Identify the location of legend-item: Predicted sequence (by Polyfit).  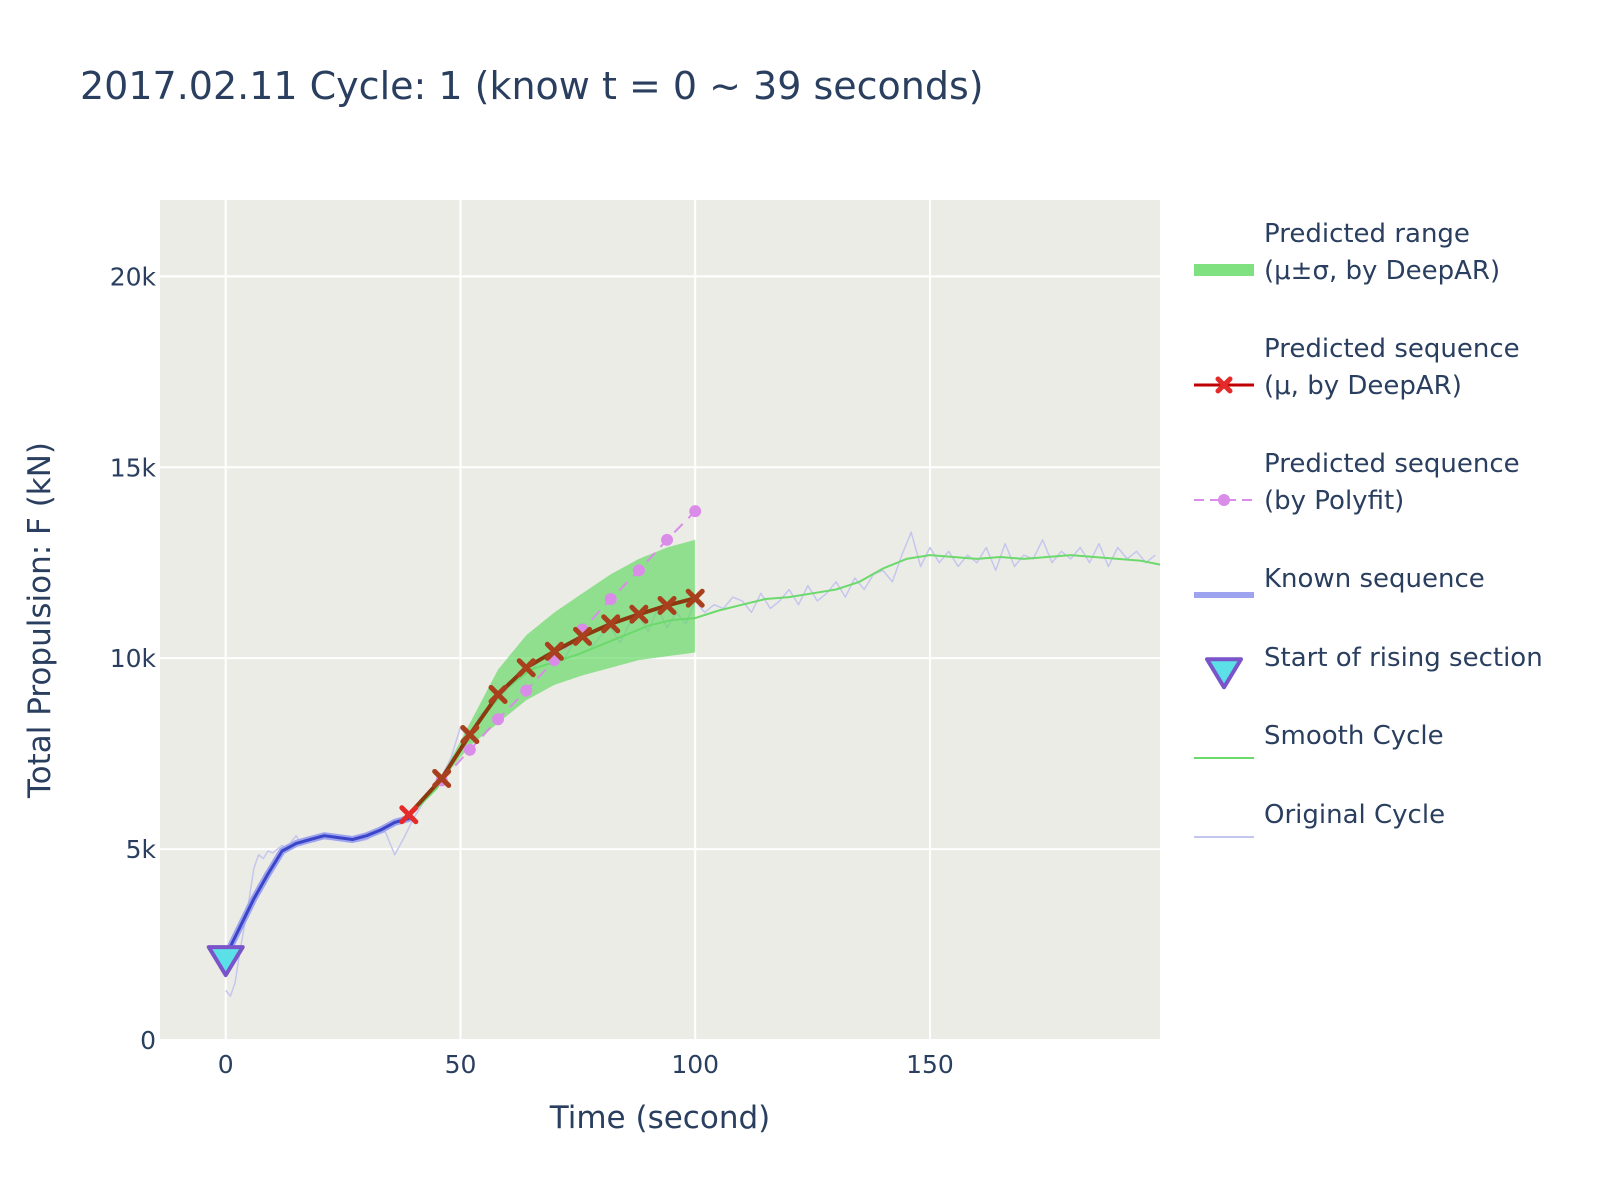
(1357, 482).